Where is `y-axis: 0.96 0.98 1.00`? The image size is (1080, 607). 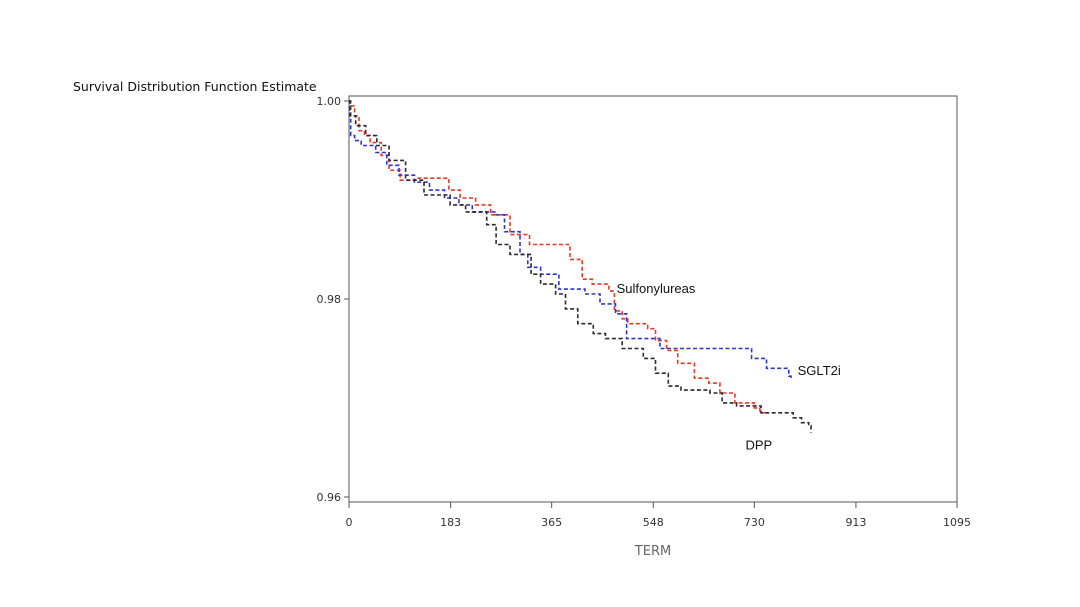 y-axis: 0.96 0.98 1.00 is located at coordinates (333, 299).